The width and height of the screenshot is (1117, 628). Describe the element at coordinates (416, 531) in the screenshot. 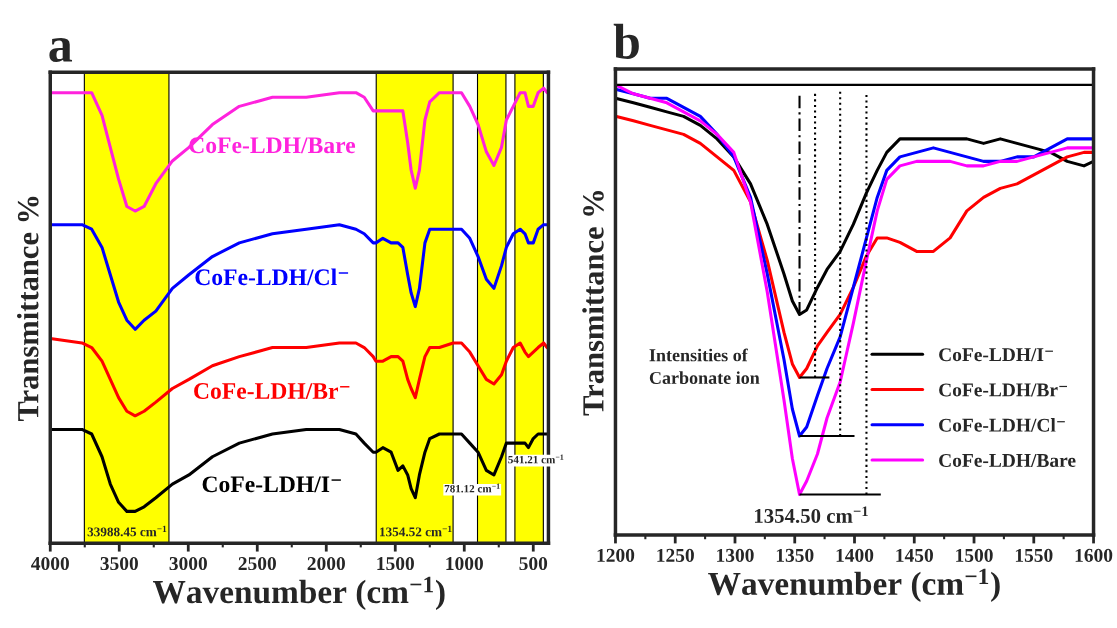

I see `band-label: 1354.52 cm$^{−1}$` at that location.